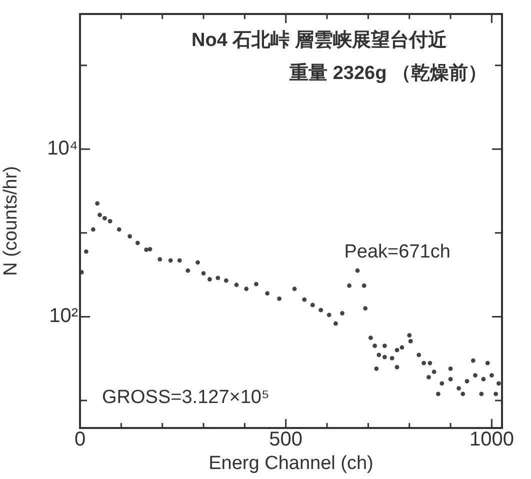 The width and height of the screenshot is (531, 479). What do you see at coordinates (80, 439) in the screenshot?
I see `x-tick-label: 0` at bounding box center [80, 439].